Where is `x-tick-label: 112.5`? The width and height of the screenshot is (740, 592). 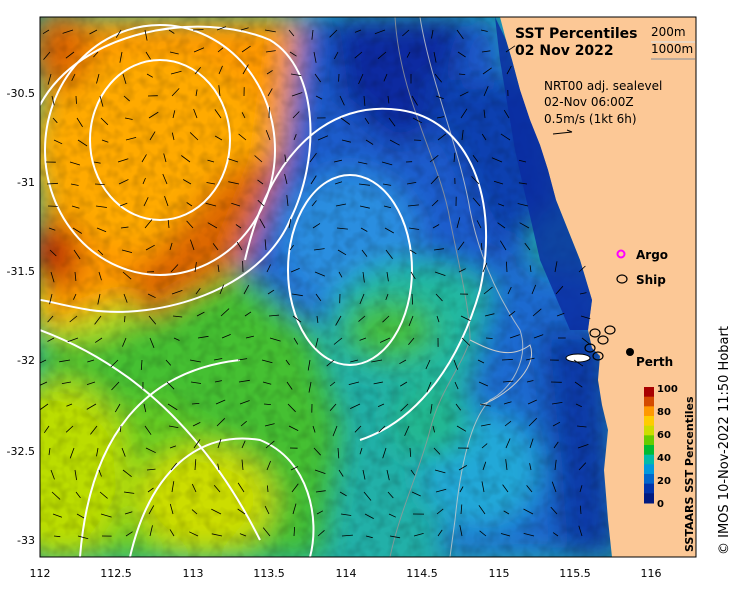 x-tick-label: 112.5 is located at coordinates (116, 573).